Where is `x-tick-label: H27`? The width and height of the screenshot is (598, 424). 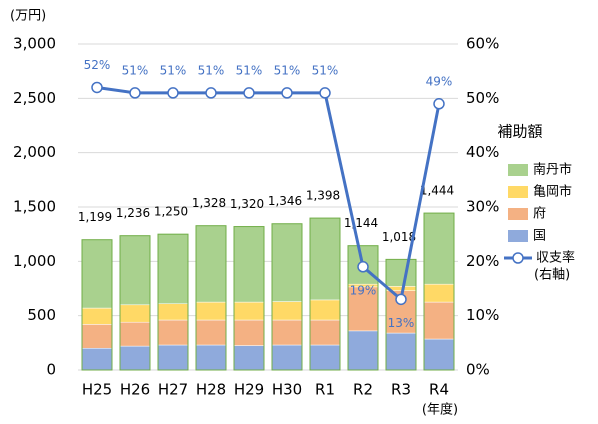 x-tick-label: H27 is located at coordinates (173, 390).